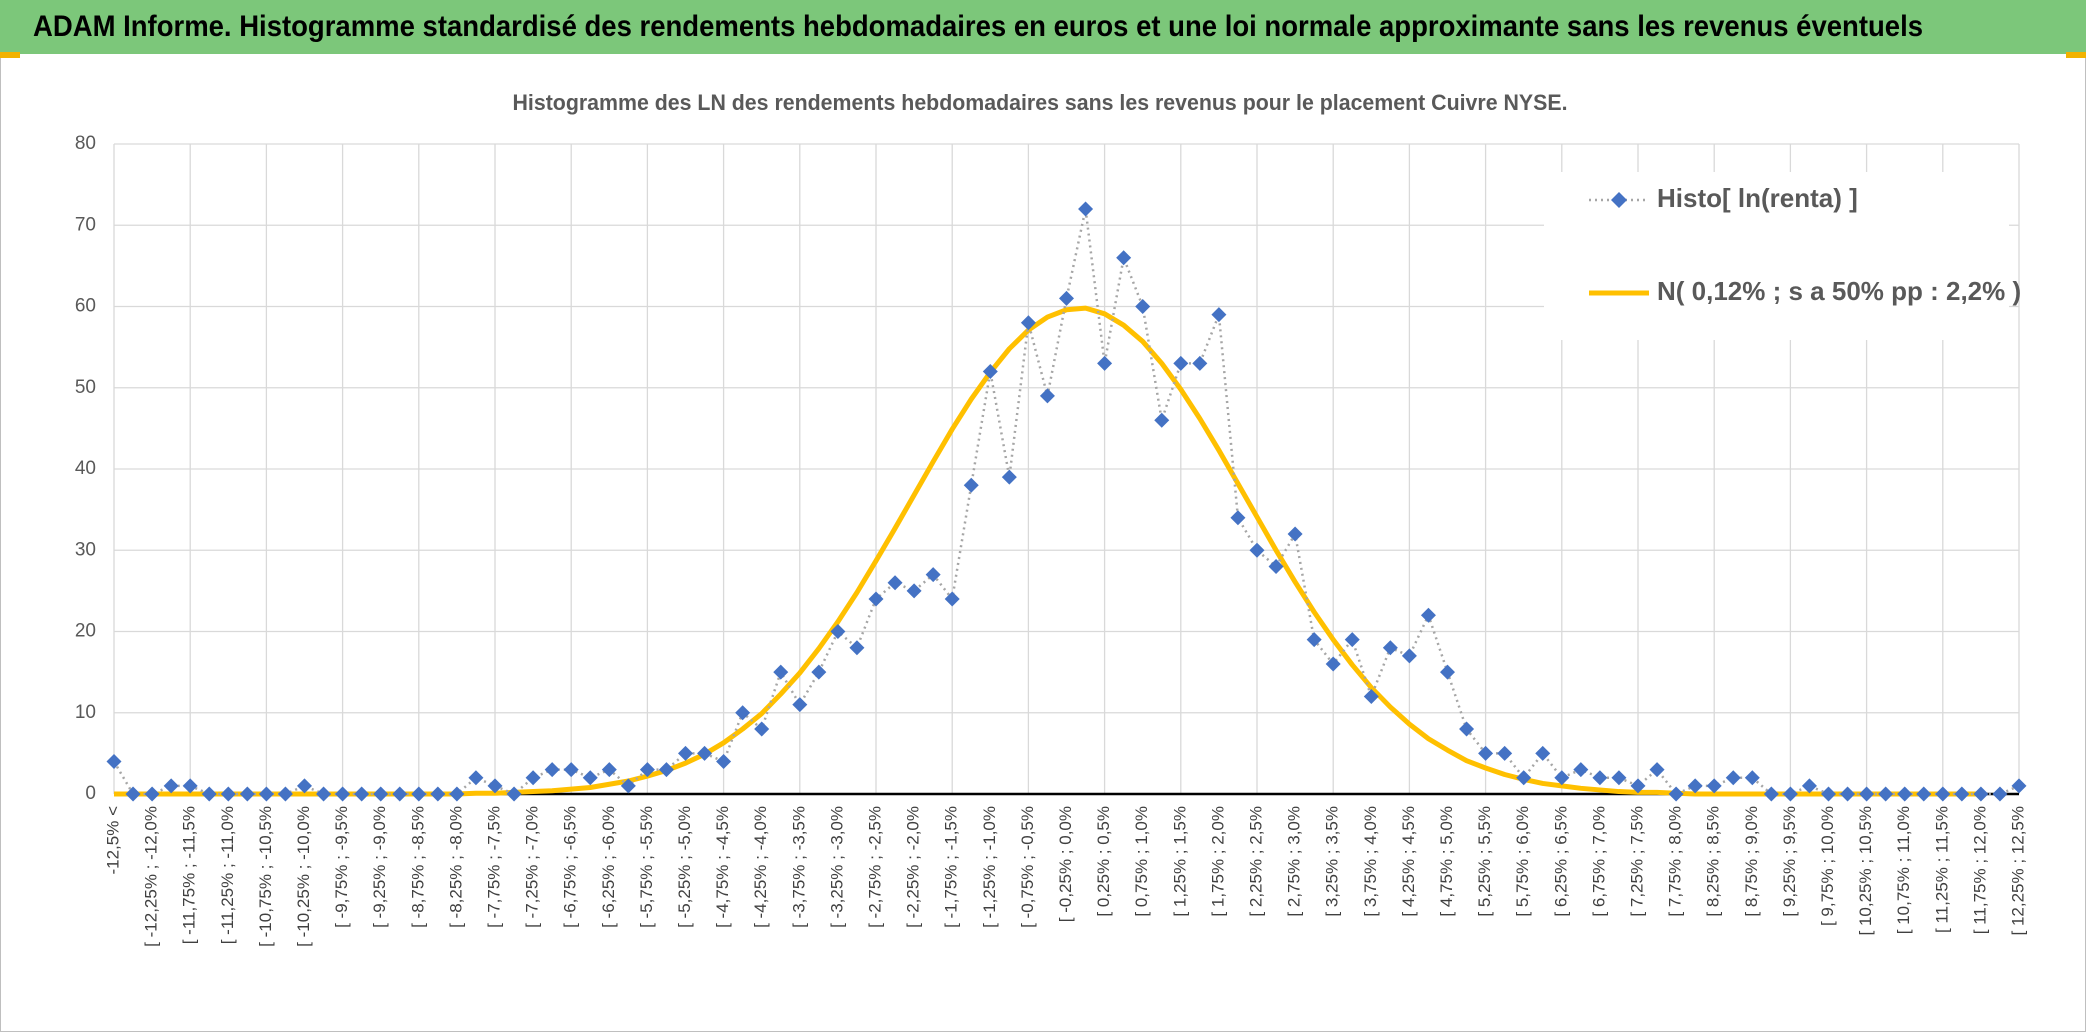 The width and height of the screenshot is (2086, 1032). Describe the element at coordinates (874, 867) in the screenshot. I see `x-tick-label: [ -2,75% ; -2,5%` at that location.